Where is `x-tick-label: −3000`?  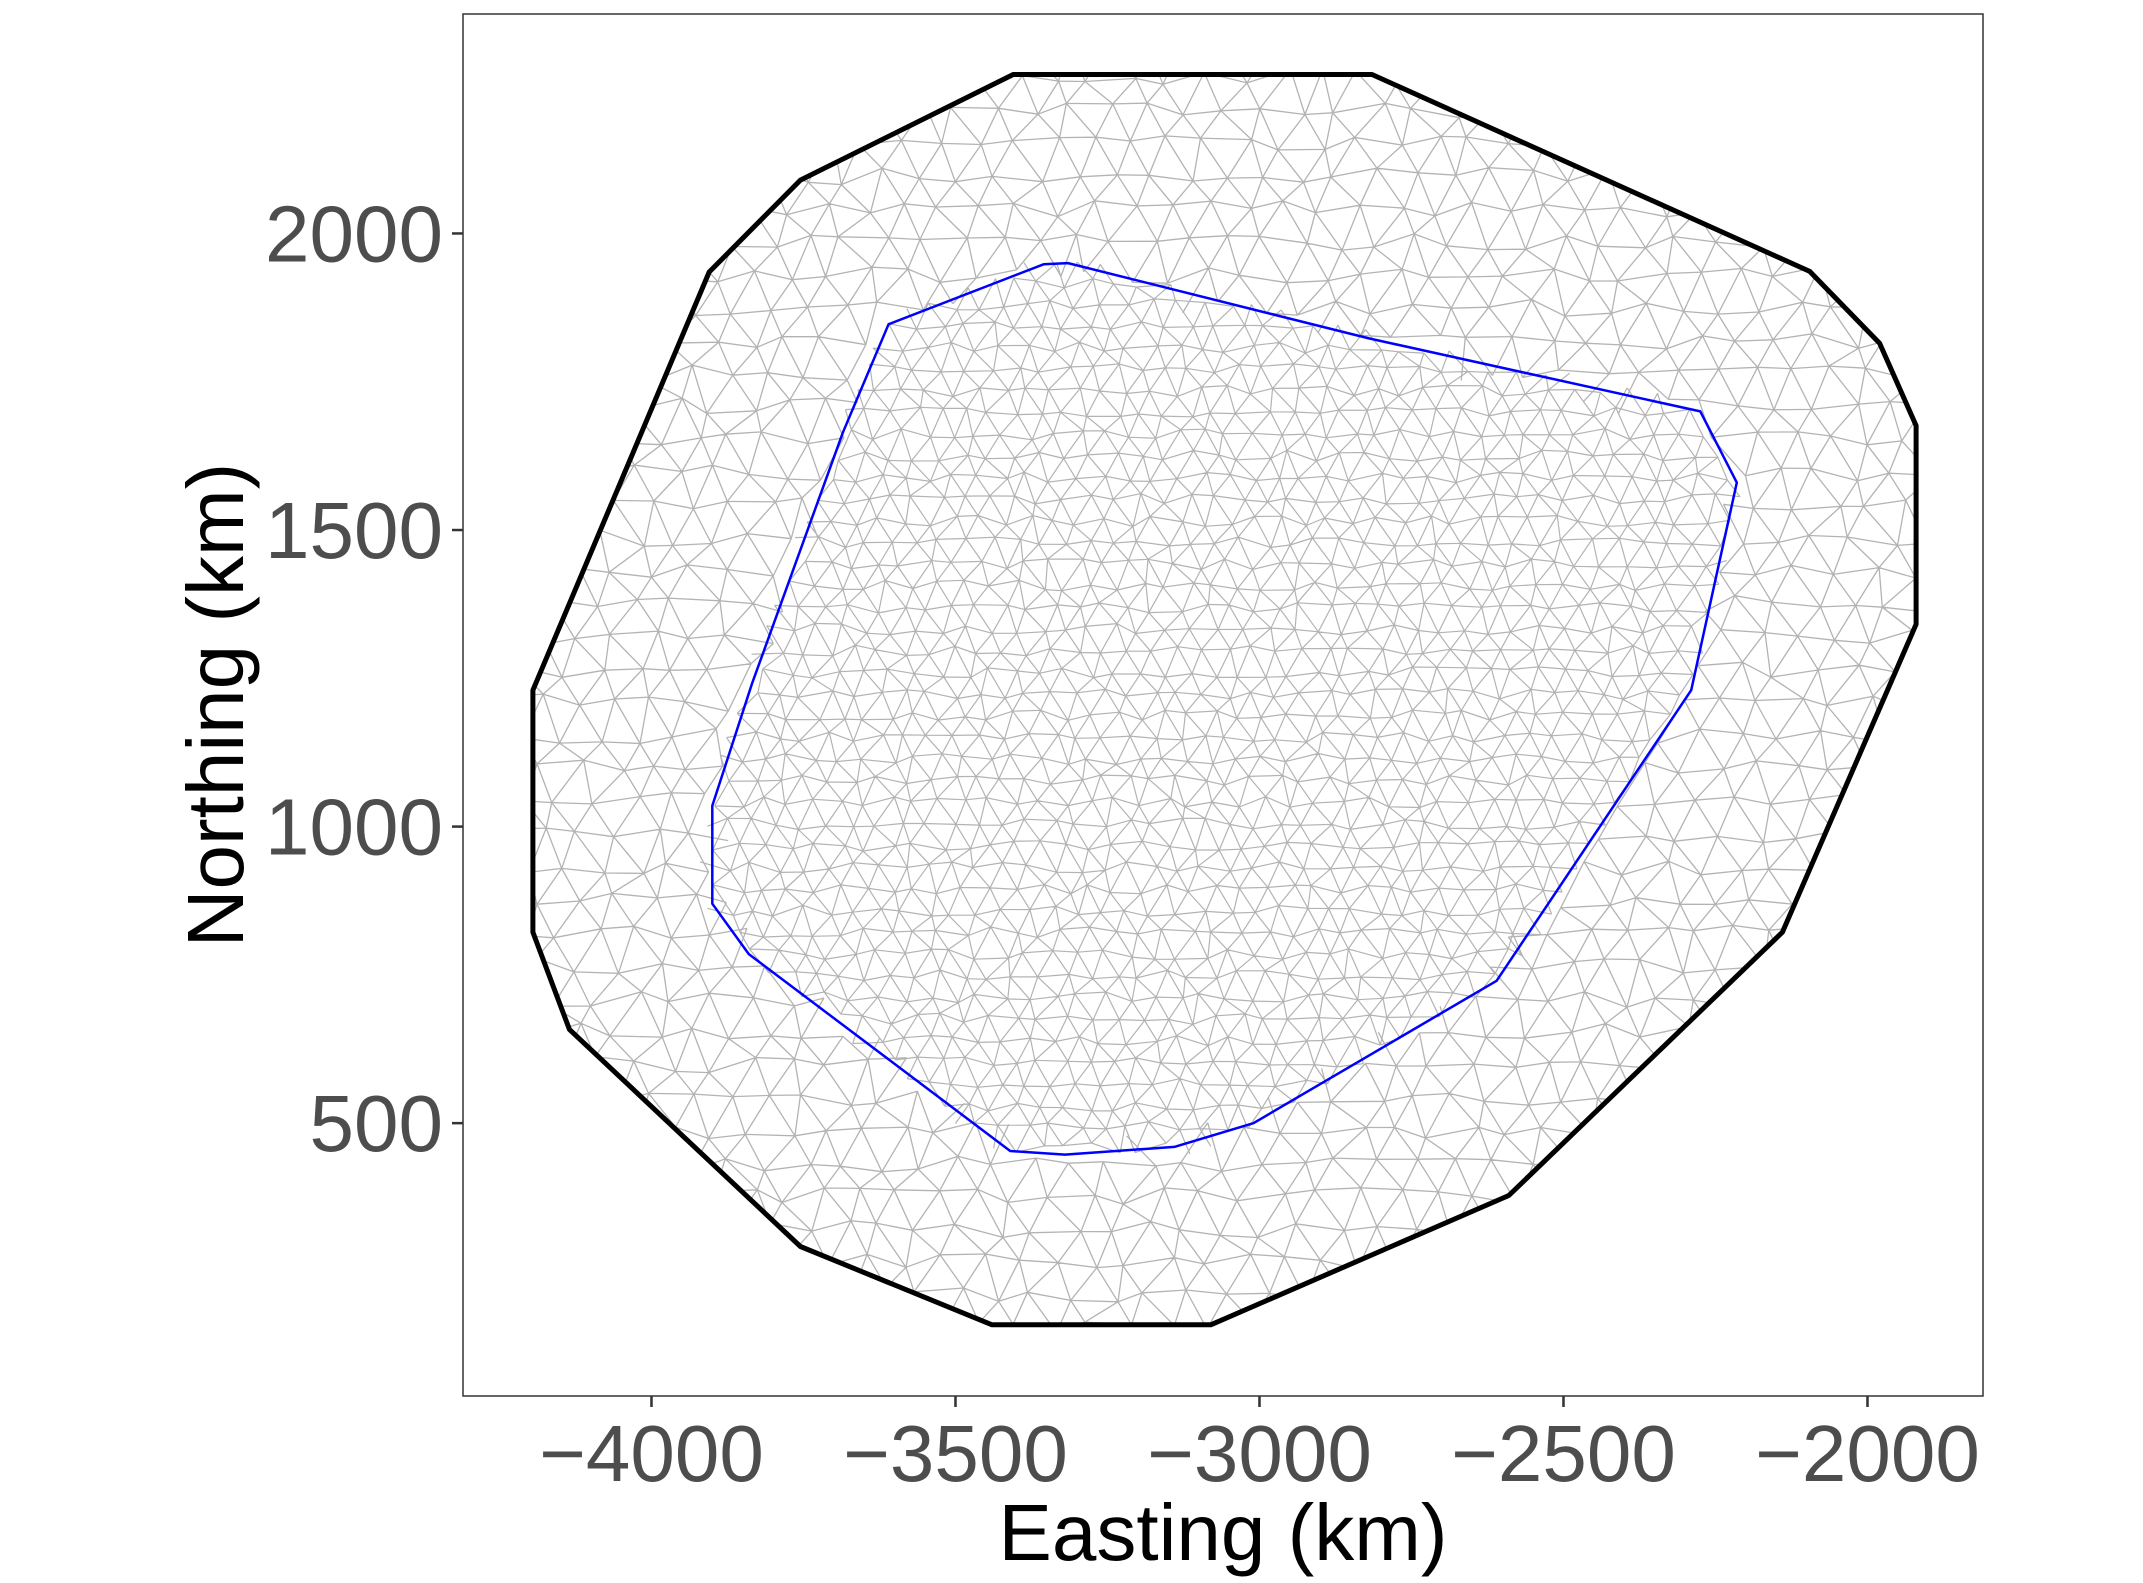 x-tick-label: −3000 is located at coordinates (1259, 1453).